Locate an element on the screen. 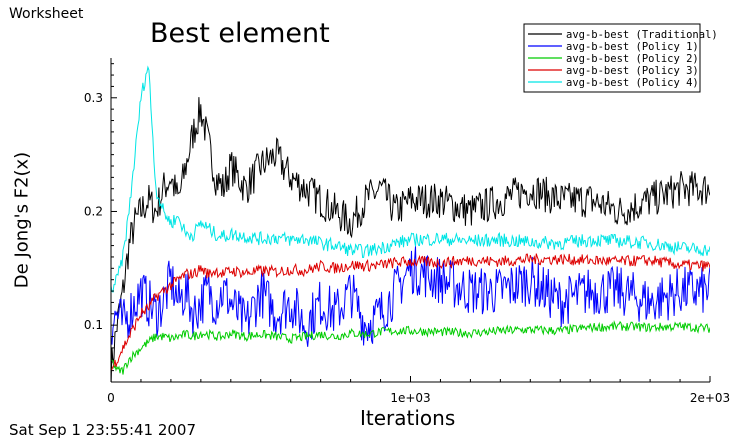  legend-entry: avg-b-best (Policy 2) is located at coordinates (632, 59).